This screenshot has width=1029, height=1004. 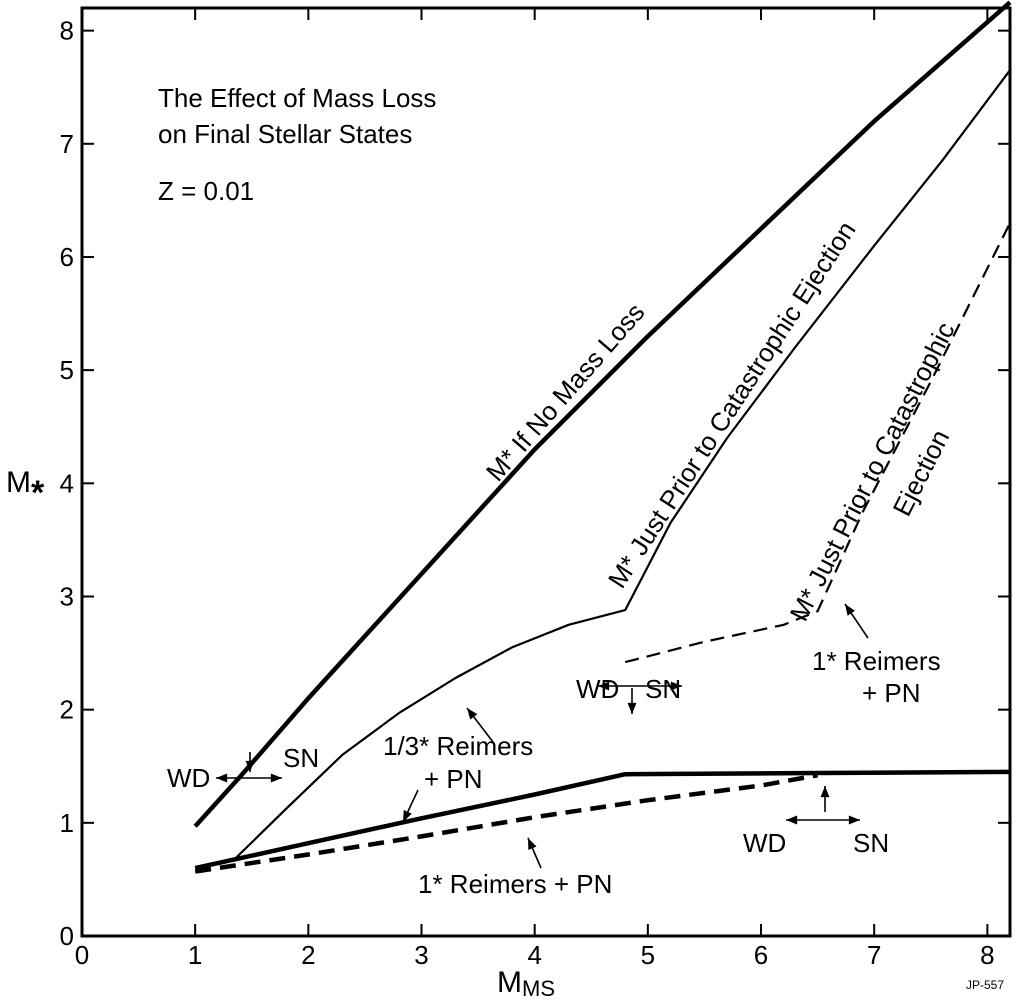 I want to click on y-axis-title: M*, so click(x=25, y=489).